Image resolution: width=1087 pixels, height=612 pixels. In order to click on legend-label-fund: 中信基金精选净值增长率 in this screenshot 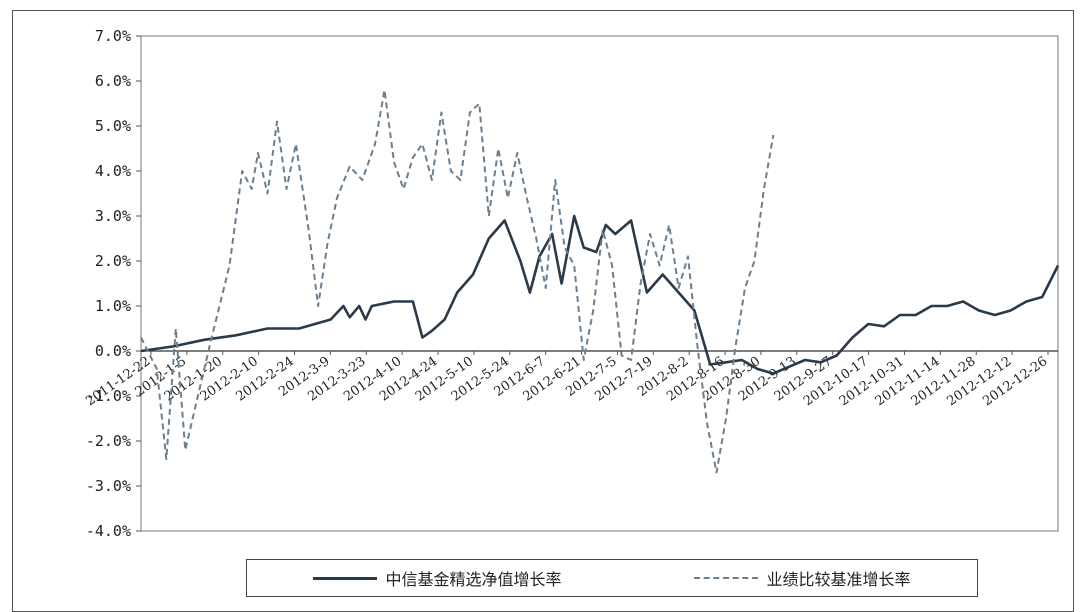, I will do `click(473, 579)`.